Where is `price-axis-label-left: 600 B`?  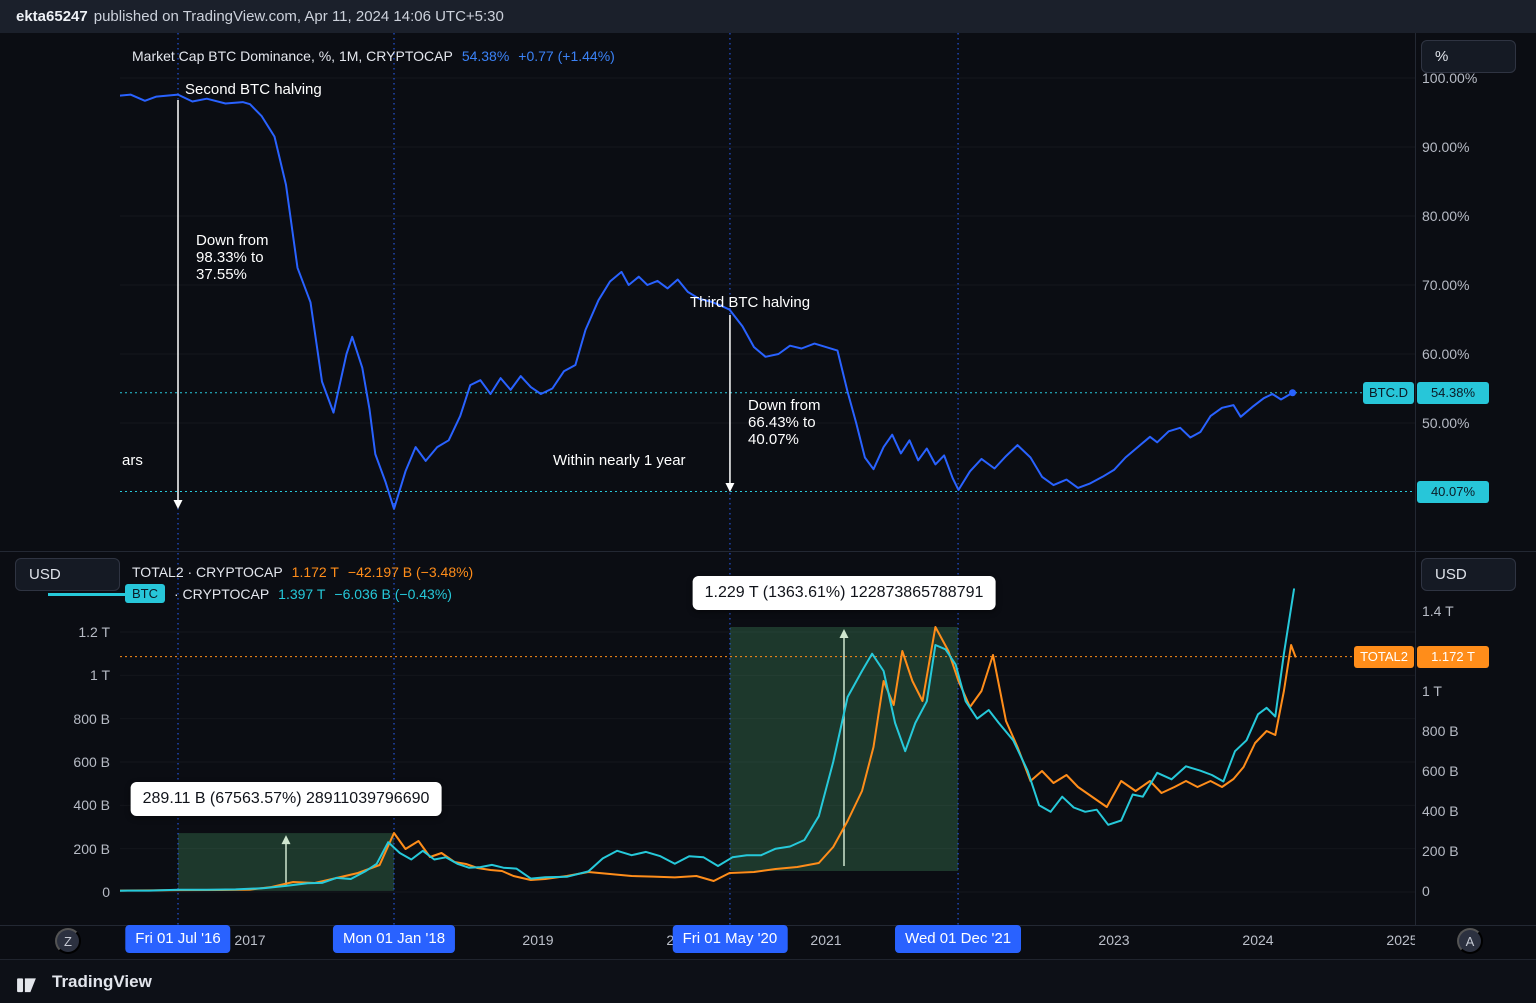
price-axis-label-left: 600 B is located at coordinates (91, 761).